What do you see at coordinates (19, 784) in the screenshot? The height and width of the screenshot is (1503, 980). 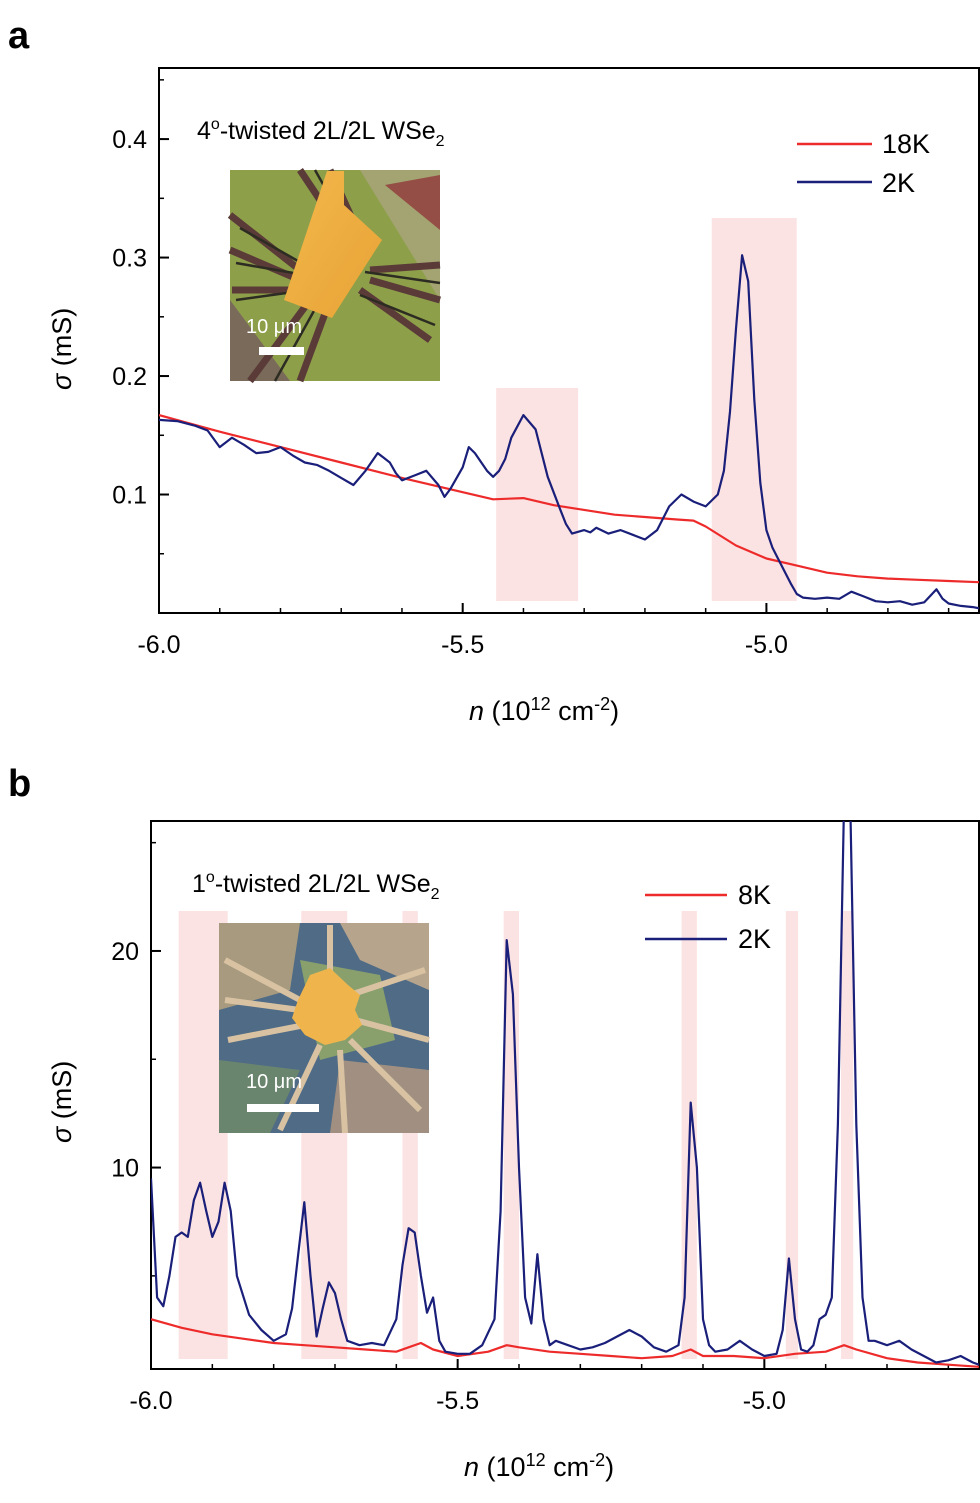 I see `panel-label-b: b` at bounding box center [19, 784].